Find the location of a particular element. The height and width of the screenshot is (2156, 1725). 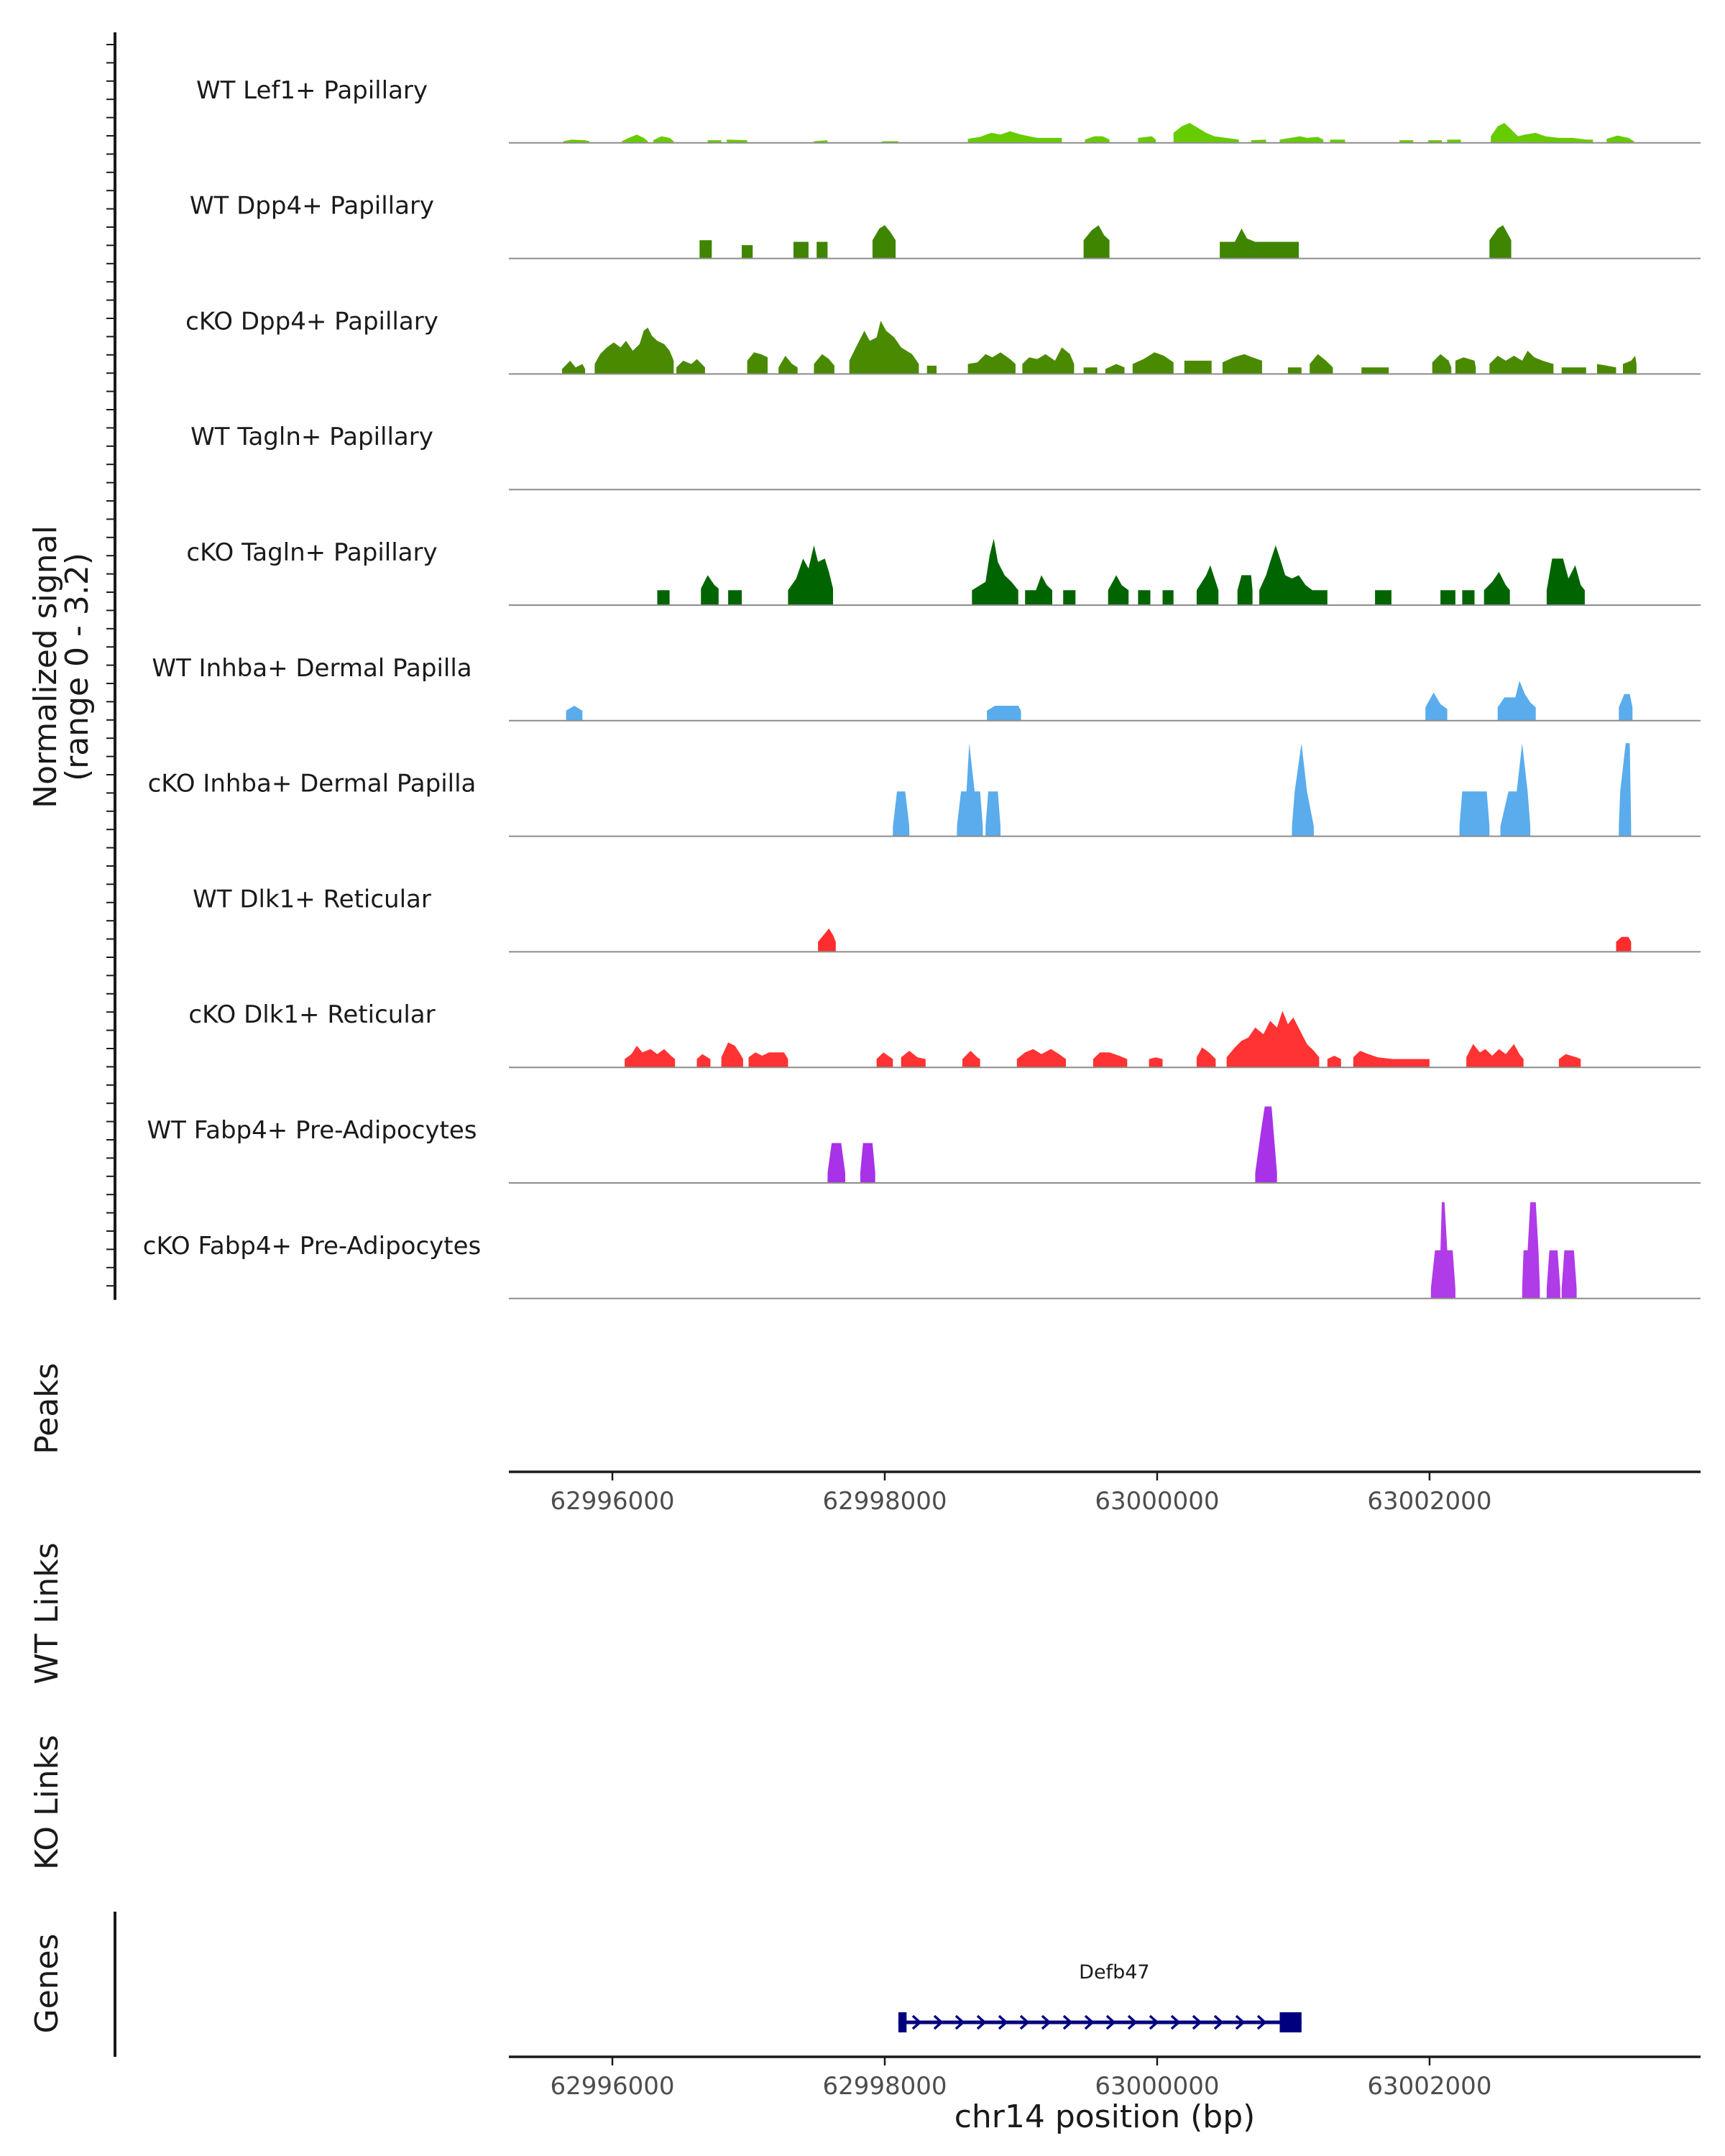

y-axis-title: (range 0 - 3.2) is located at coordinates (77, 667).